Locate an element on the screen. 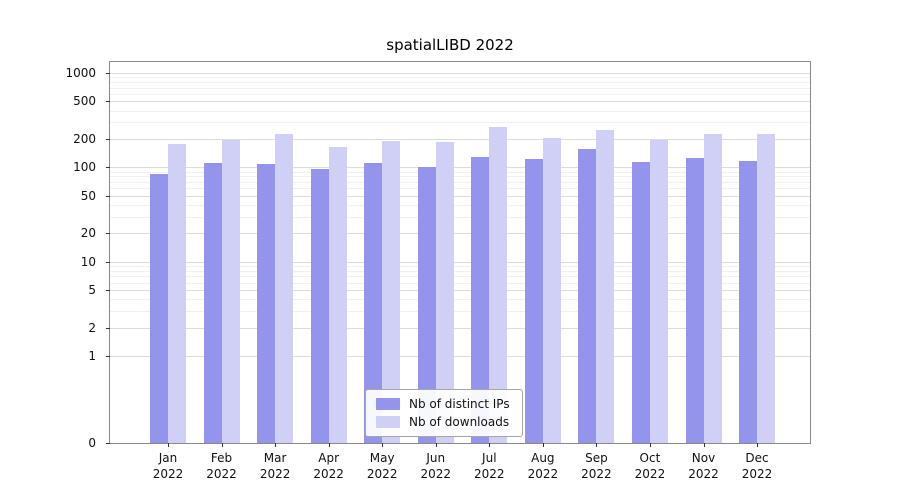 This screenshot has width=900, height=500. bar-distinct-ips-nov is located at coordinates (694, 300).